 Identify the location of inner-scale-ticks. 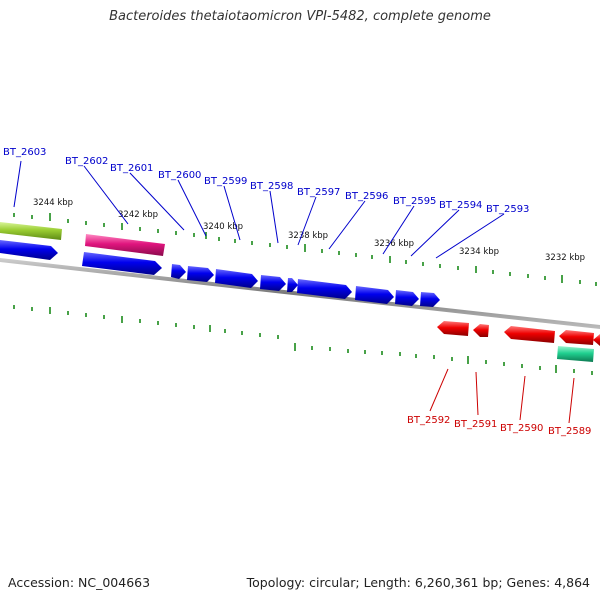
(303, 340).